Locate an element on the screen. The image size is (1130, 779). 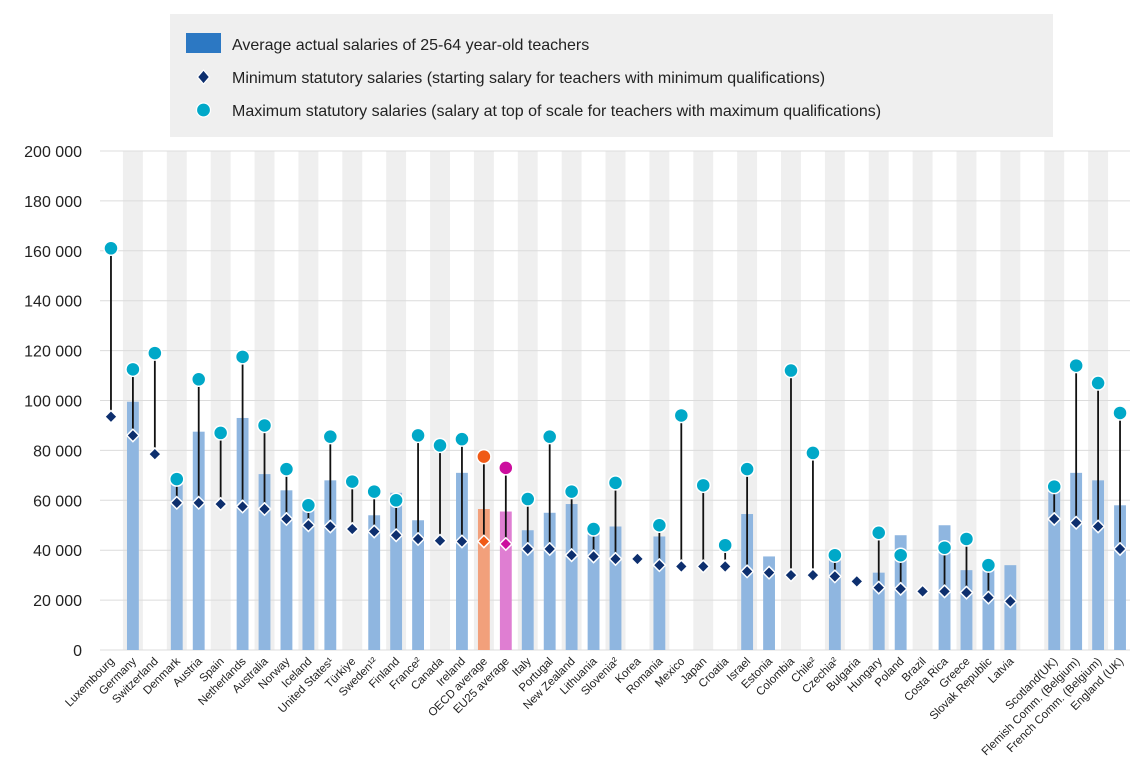
min-marker-england-uk is located at coordinates (1120, 549).